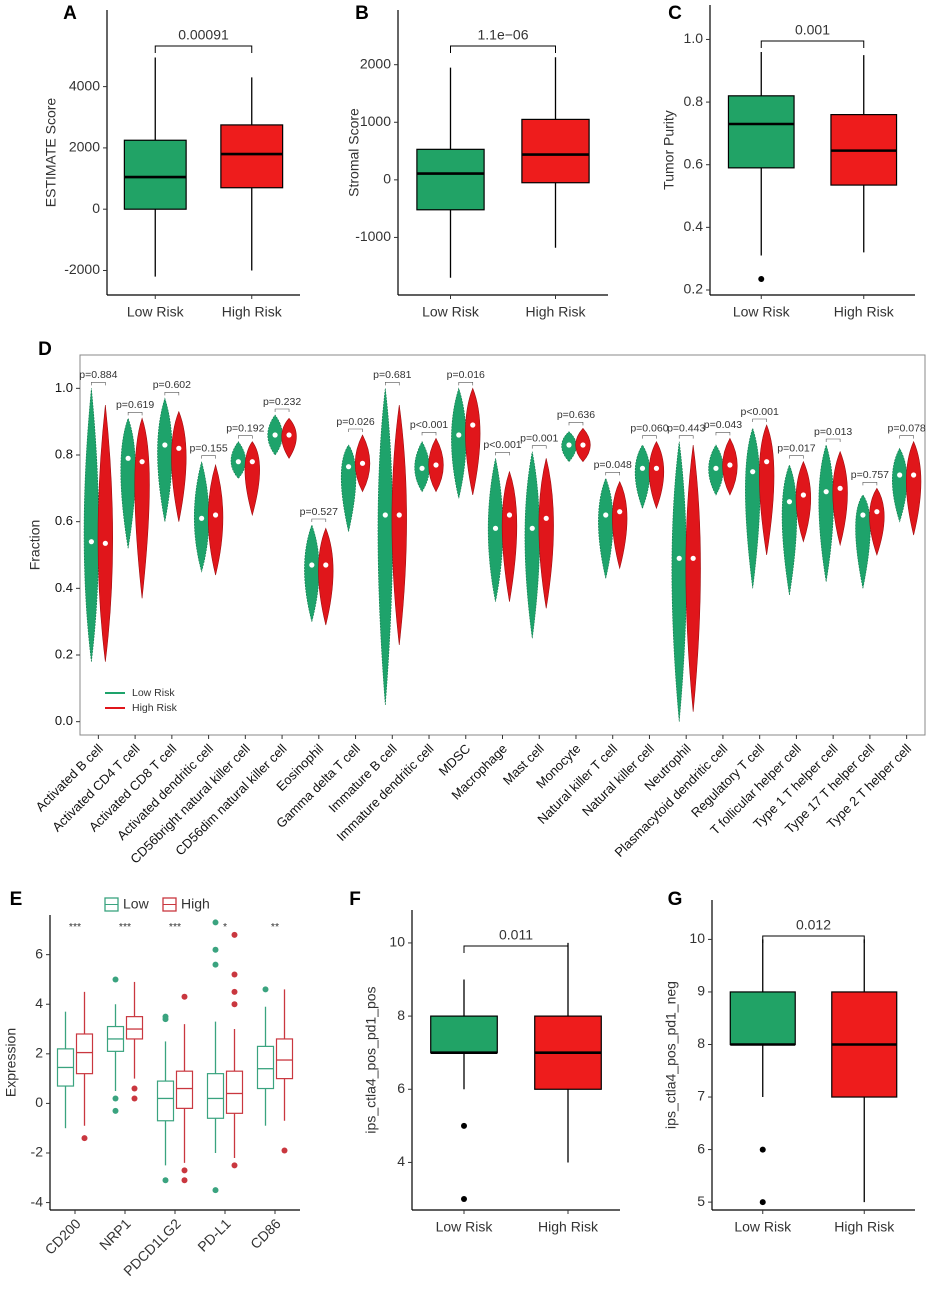 The height and width of the screenshot is (1290, 934). Describe the element at coordinates (245, 428) in the screenshot. I see `p-value: p=0.192` at that location.